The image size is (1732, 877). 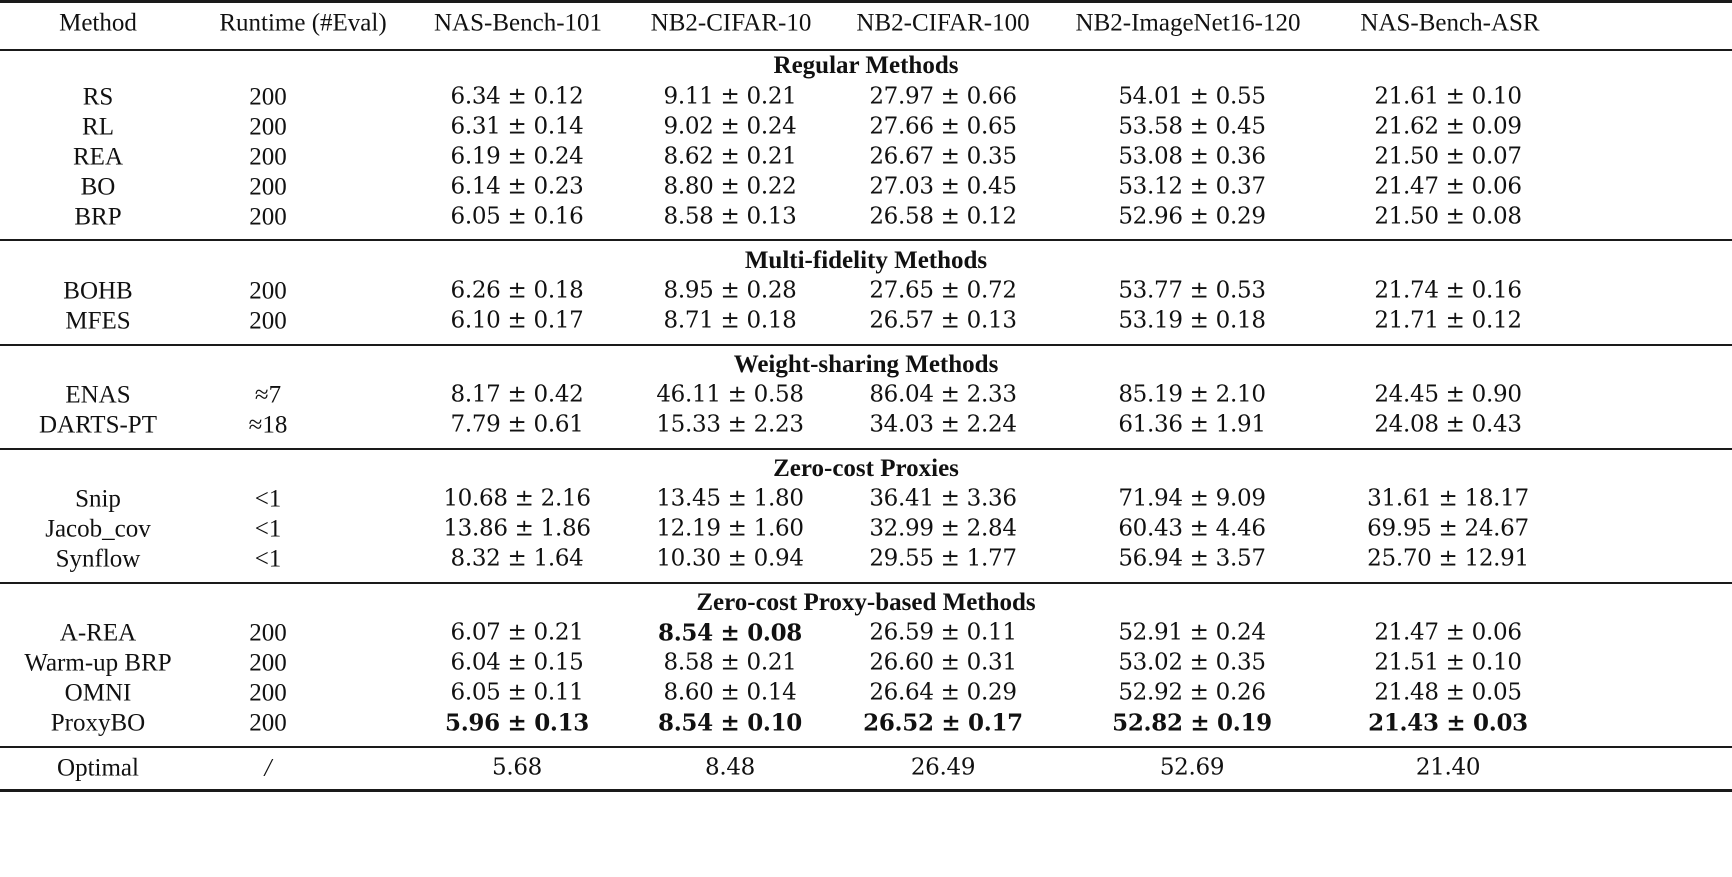 What do you see at coordinates (517, 216) in the screenshot?
I see `metric-value: 6.05 ± 0.16` at bounding box center [517, 216].